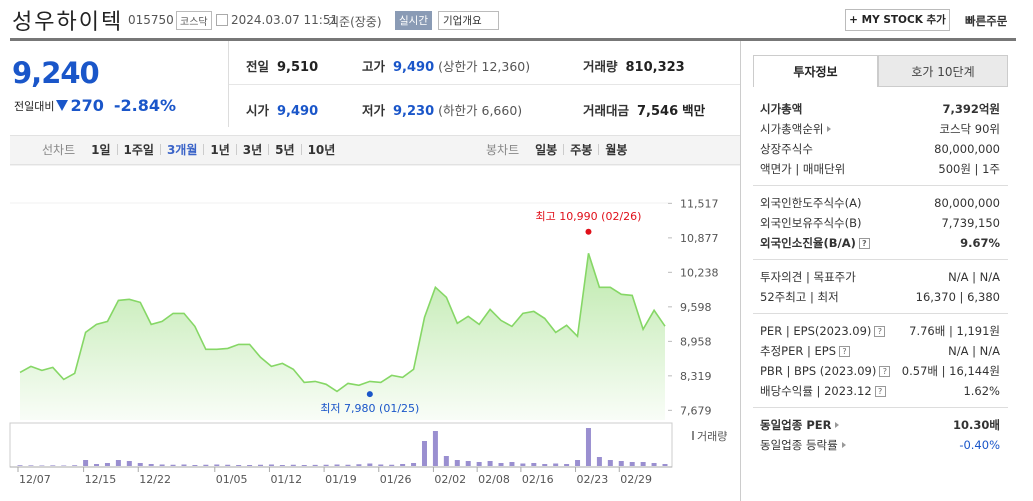  I want to click on change-row: 전일대비 270 -2.84%, so click(95, 105).